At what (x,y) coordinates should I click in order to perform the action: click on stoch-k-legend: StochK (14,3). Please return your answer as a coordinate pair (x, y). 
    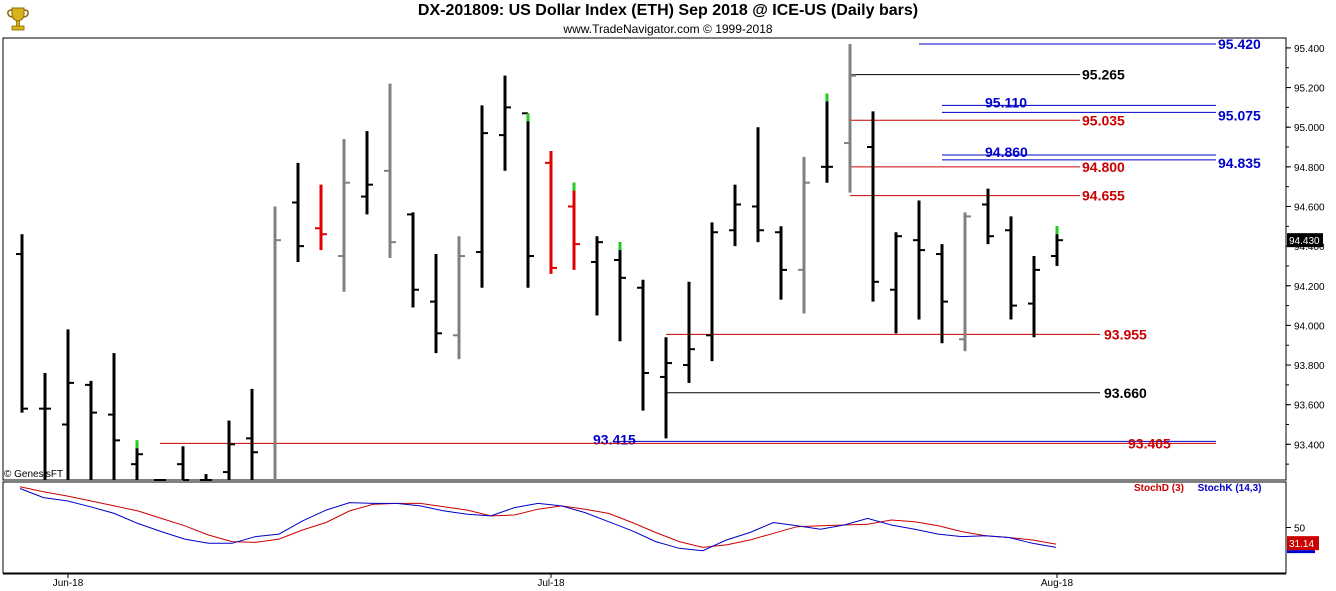
    Looking at the image, I should click on (1229, 488).